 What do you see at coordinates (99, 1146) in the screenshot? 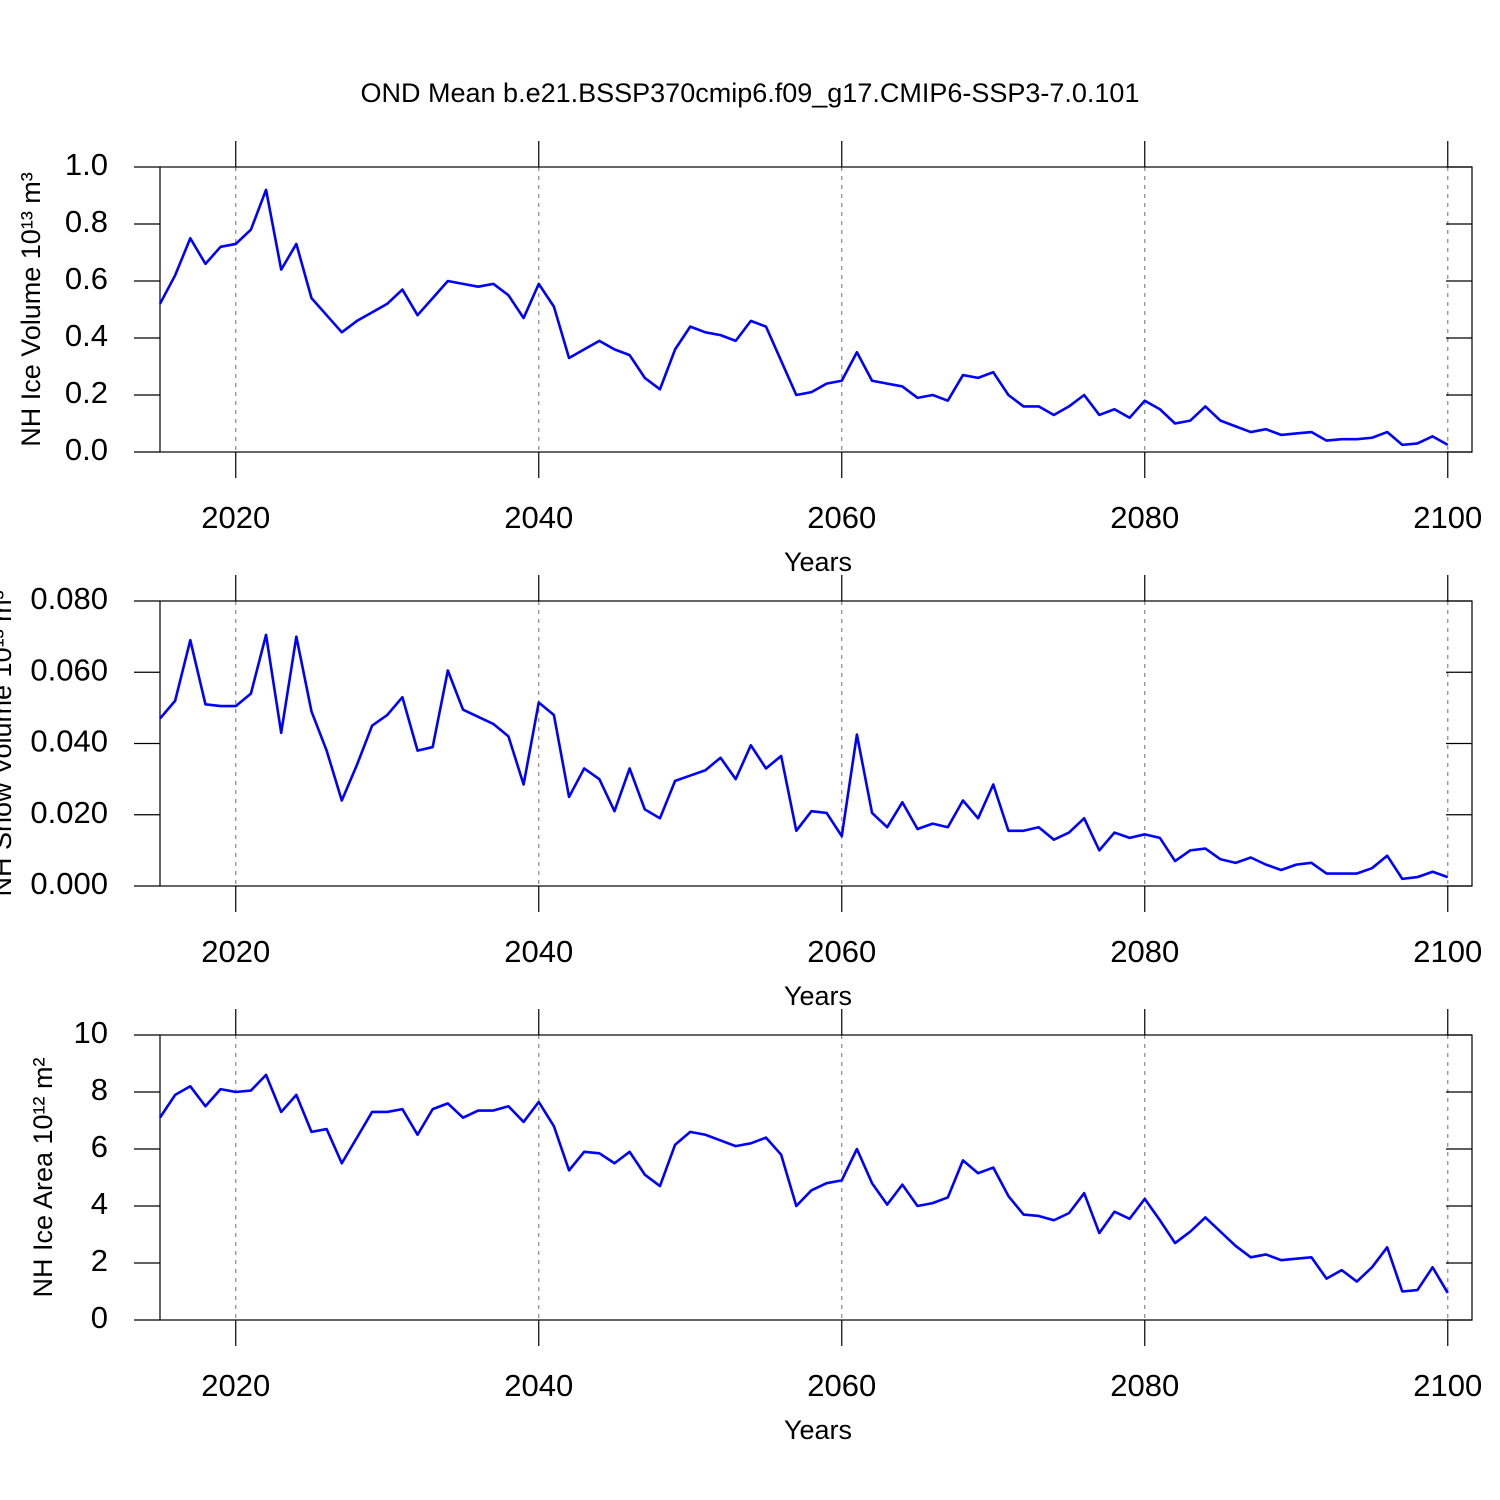
I see `y-tick-label: 6` at bounding box center [99, 1146].